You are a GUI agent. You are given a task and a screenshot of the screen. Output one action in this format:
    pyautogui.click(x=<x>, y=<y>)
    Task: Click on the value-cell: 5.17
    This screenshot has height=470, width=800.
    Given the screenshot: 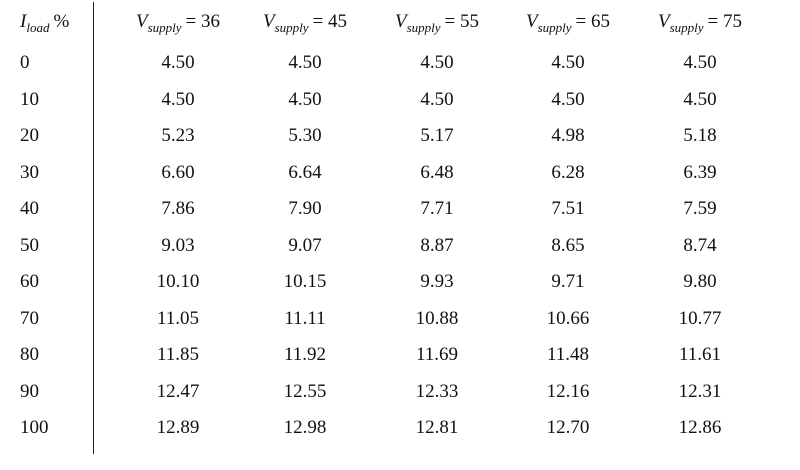 What is the action you would take?
    pyautogui.click(x=437, y=135)
    